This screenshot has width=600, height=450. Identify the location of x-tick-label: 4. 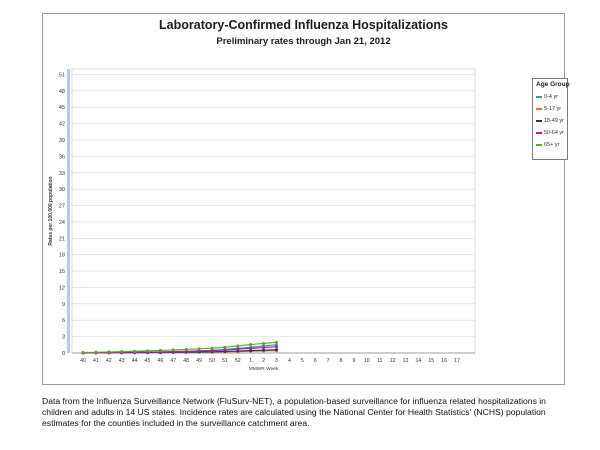
(289, 361).